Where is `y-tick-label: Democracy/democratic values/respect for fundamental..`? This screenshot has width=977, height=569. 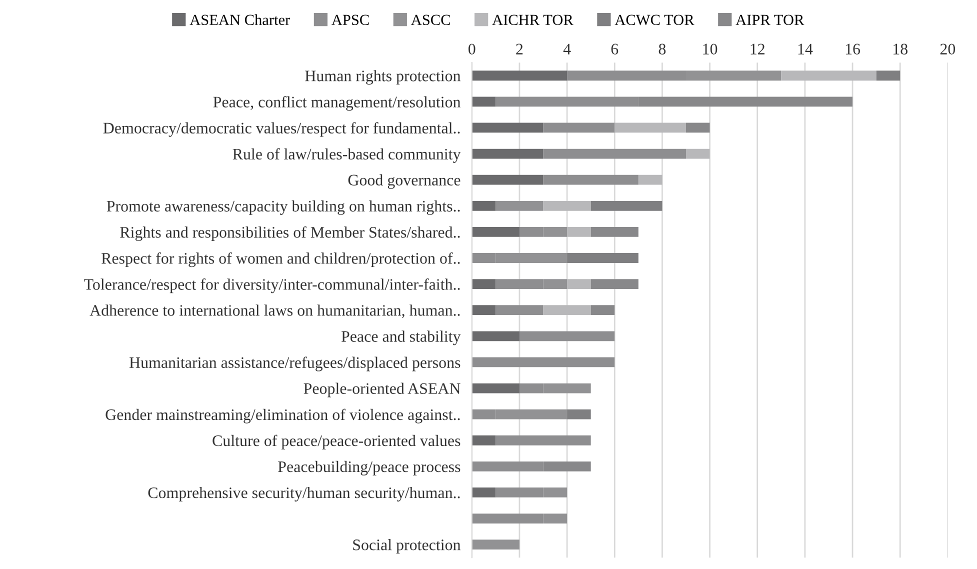
y-tick-label: Democracy/democratic values/respect for fundamental.. is located at coordinates (281, 129).